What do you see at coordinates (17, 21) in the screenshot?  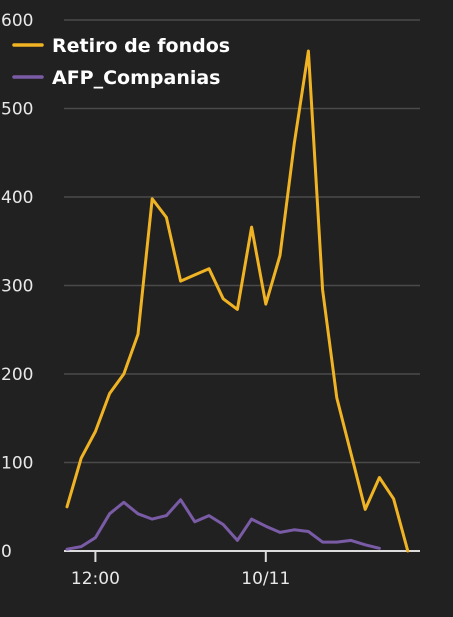 I see `y-tick-label: 600` at bounding box center [17, 21].